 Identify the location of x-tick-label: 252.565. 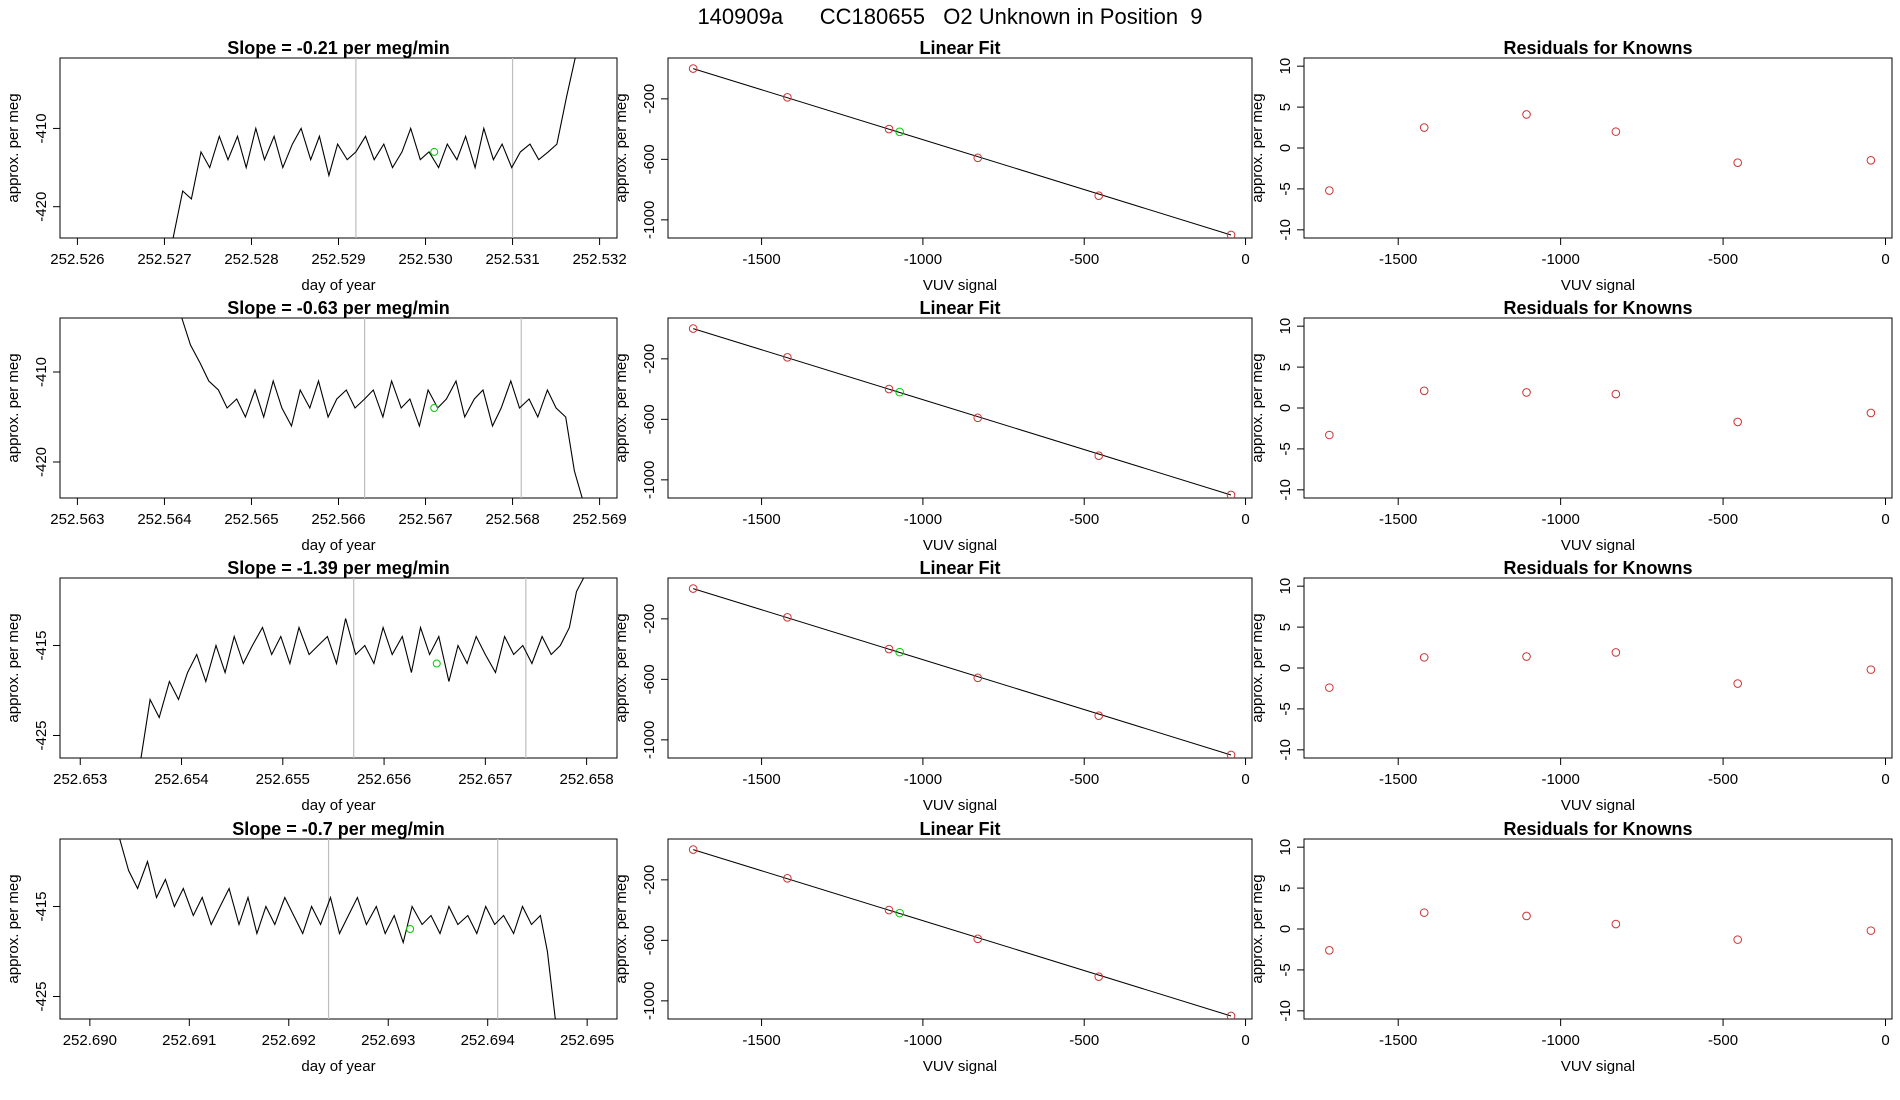
(251, 519).